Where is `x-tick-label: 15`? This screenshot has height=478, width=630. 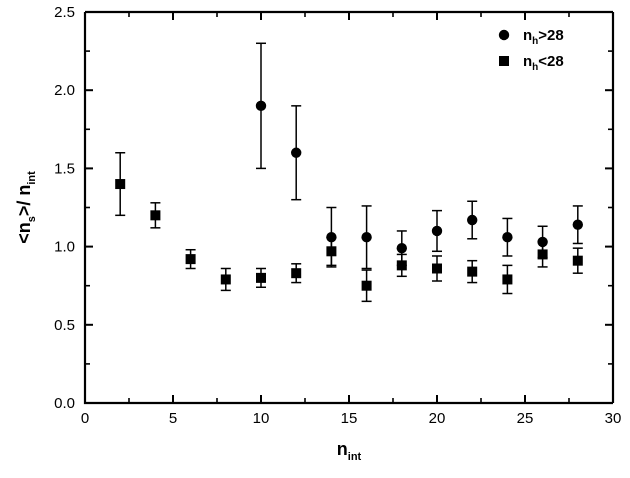
x-tick-label: 15 is located at coordinates (349, 418).